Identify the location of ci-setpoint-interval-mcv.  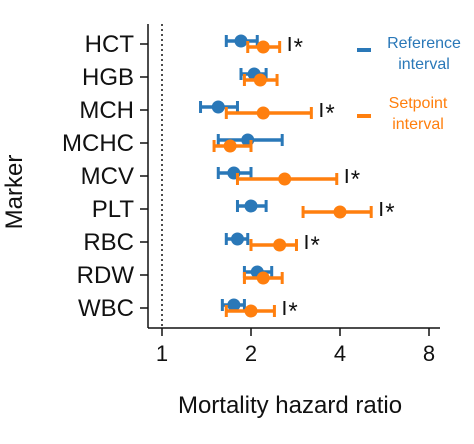
(287, 179).